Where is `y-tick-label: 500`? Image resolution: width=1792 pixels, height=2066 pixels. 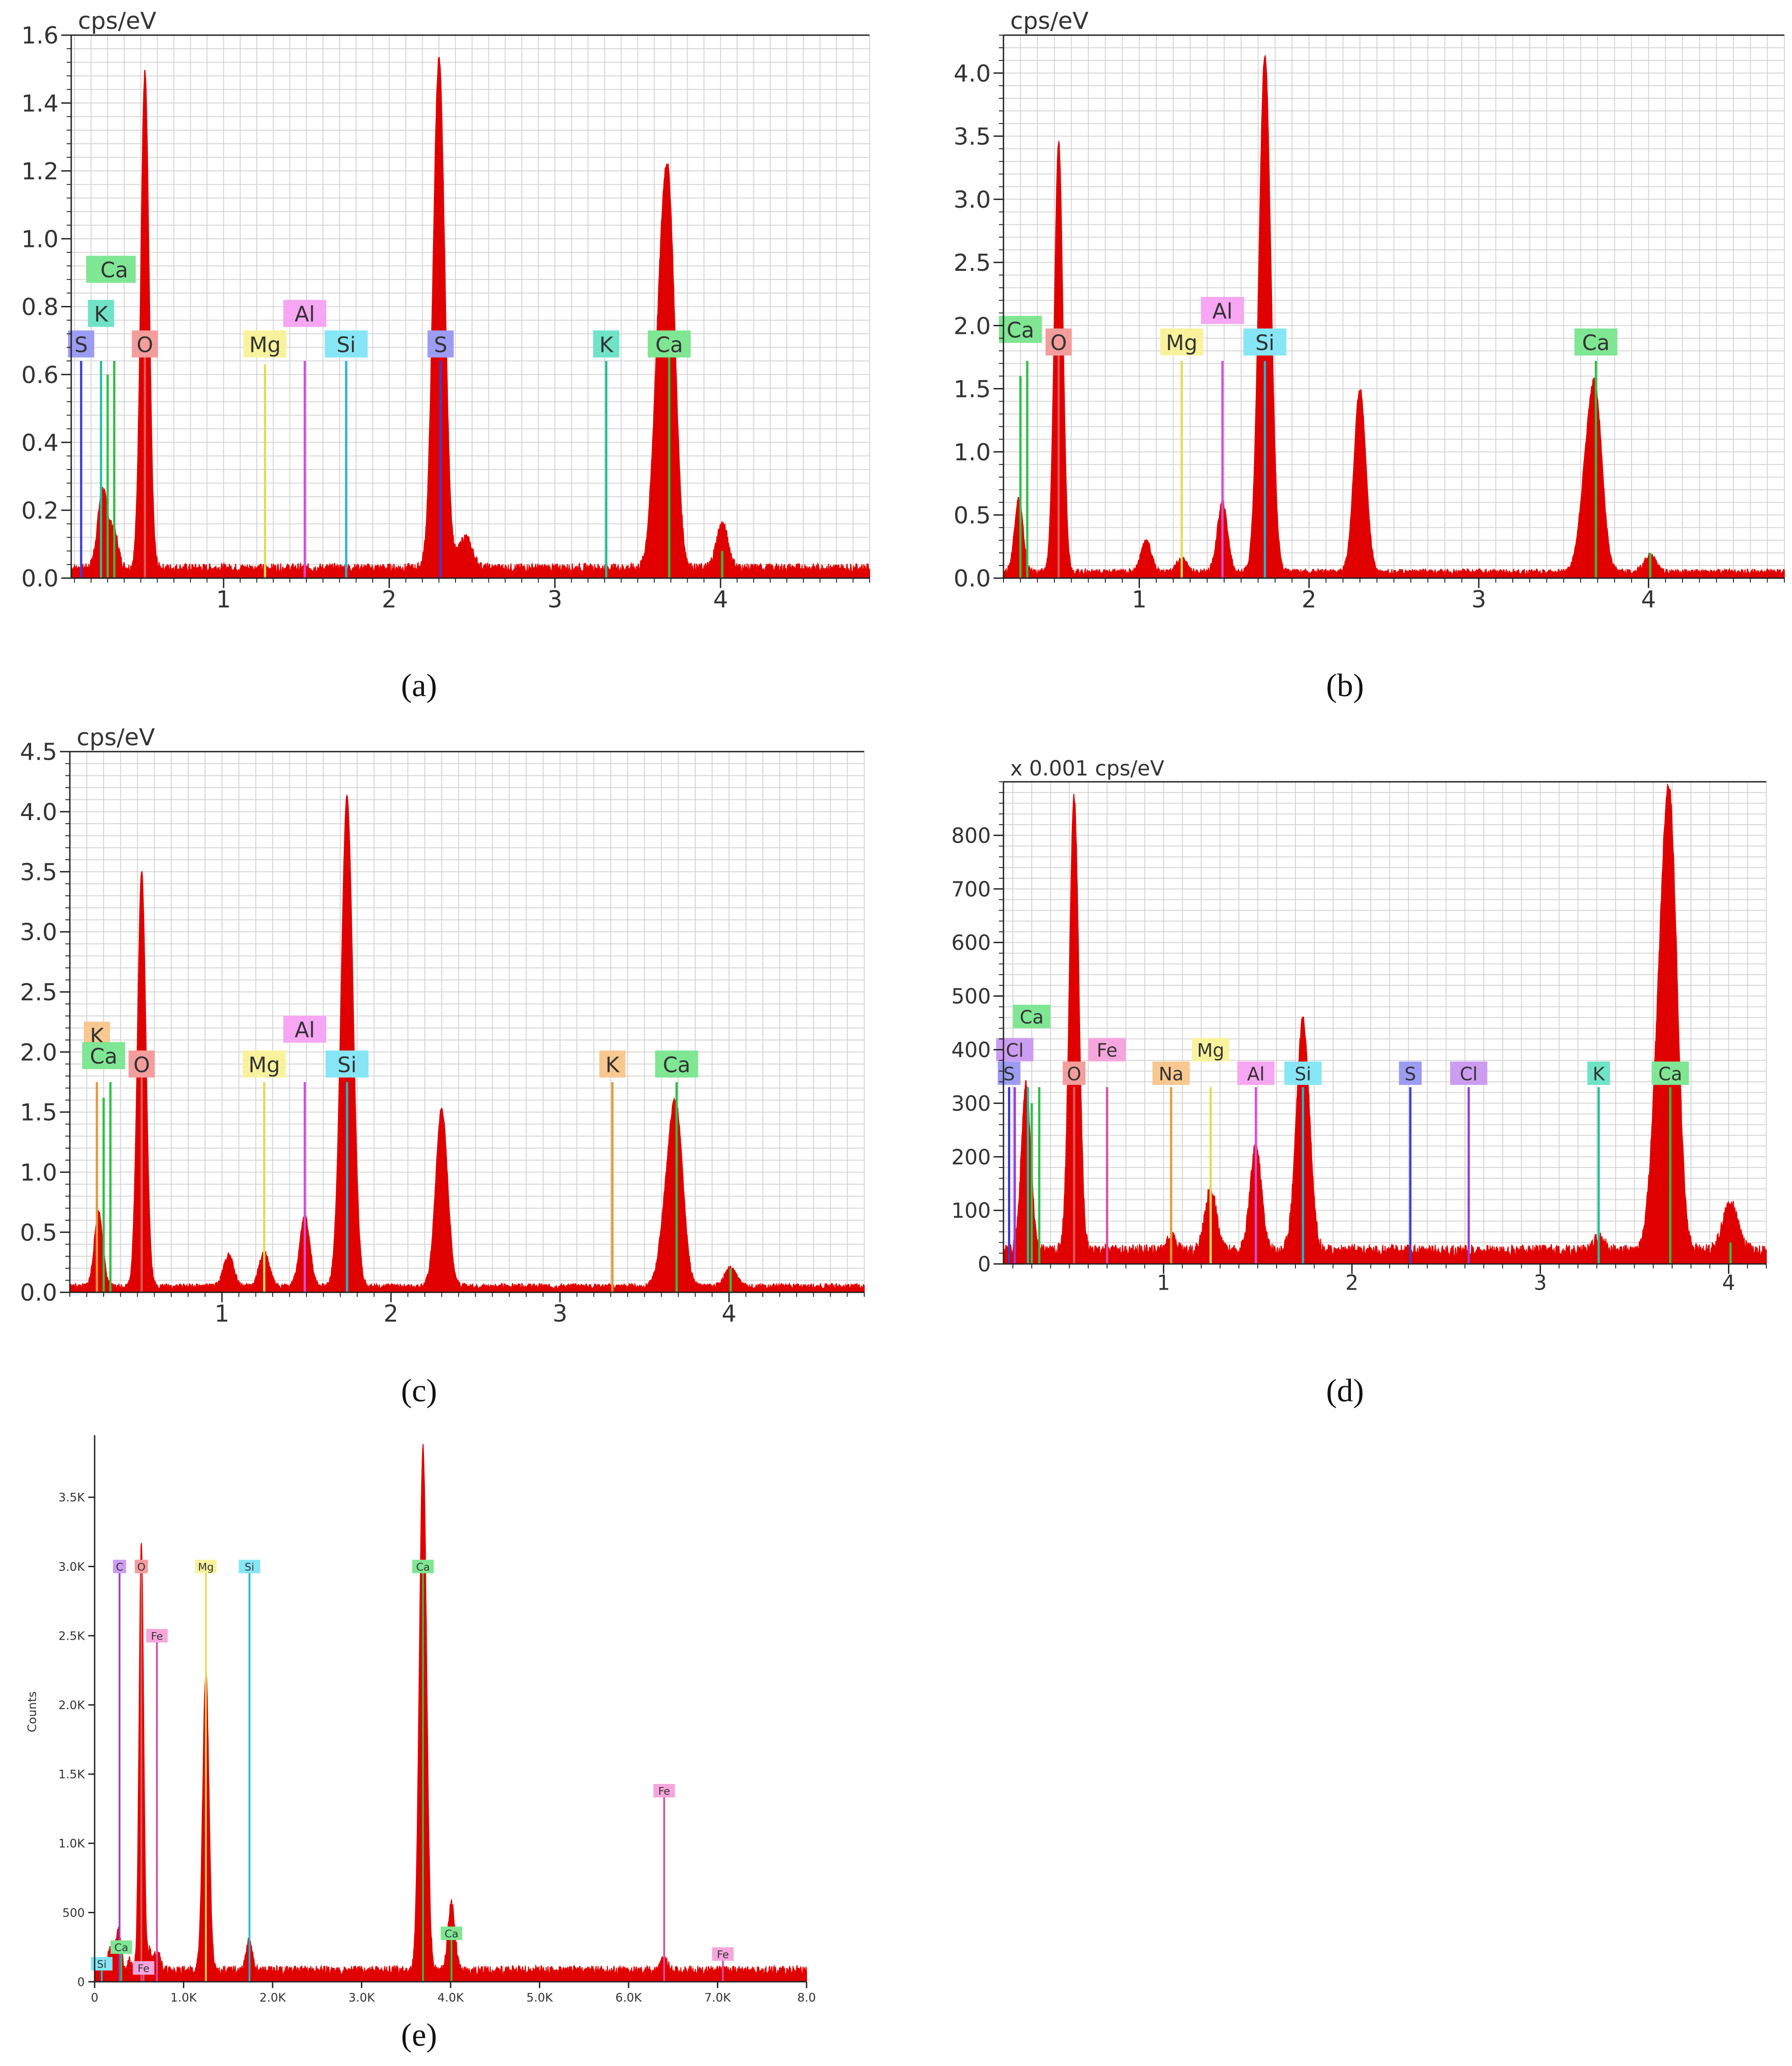 y-tick-label: 500 is located at coordinates (971, 996).